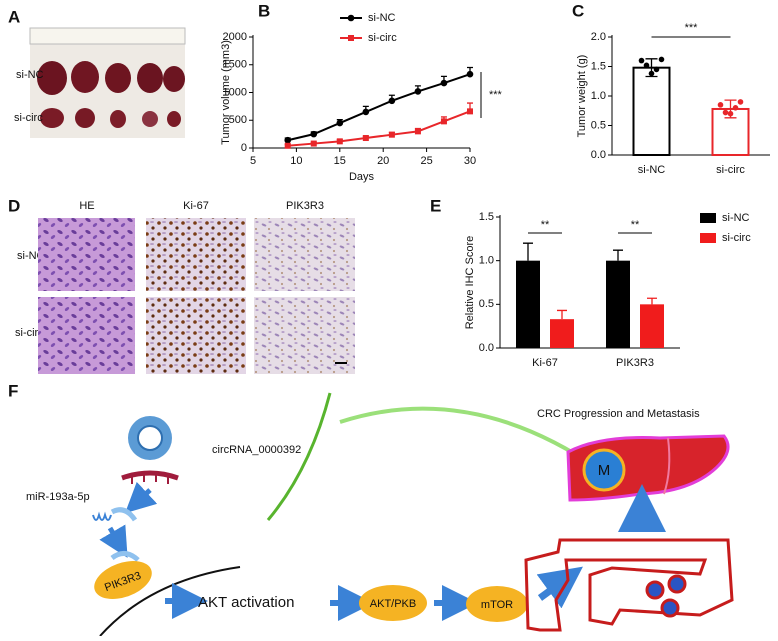 The width and height of the screenshot is (778, 641). What do you see at coordinates (604, 470) in the screenshot?
I see `metastasis-label: M` at bounding box center [604, 470].